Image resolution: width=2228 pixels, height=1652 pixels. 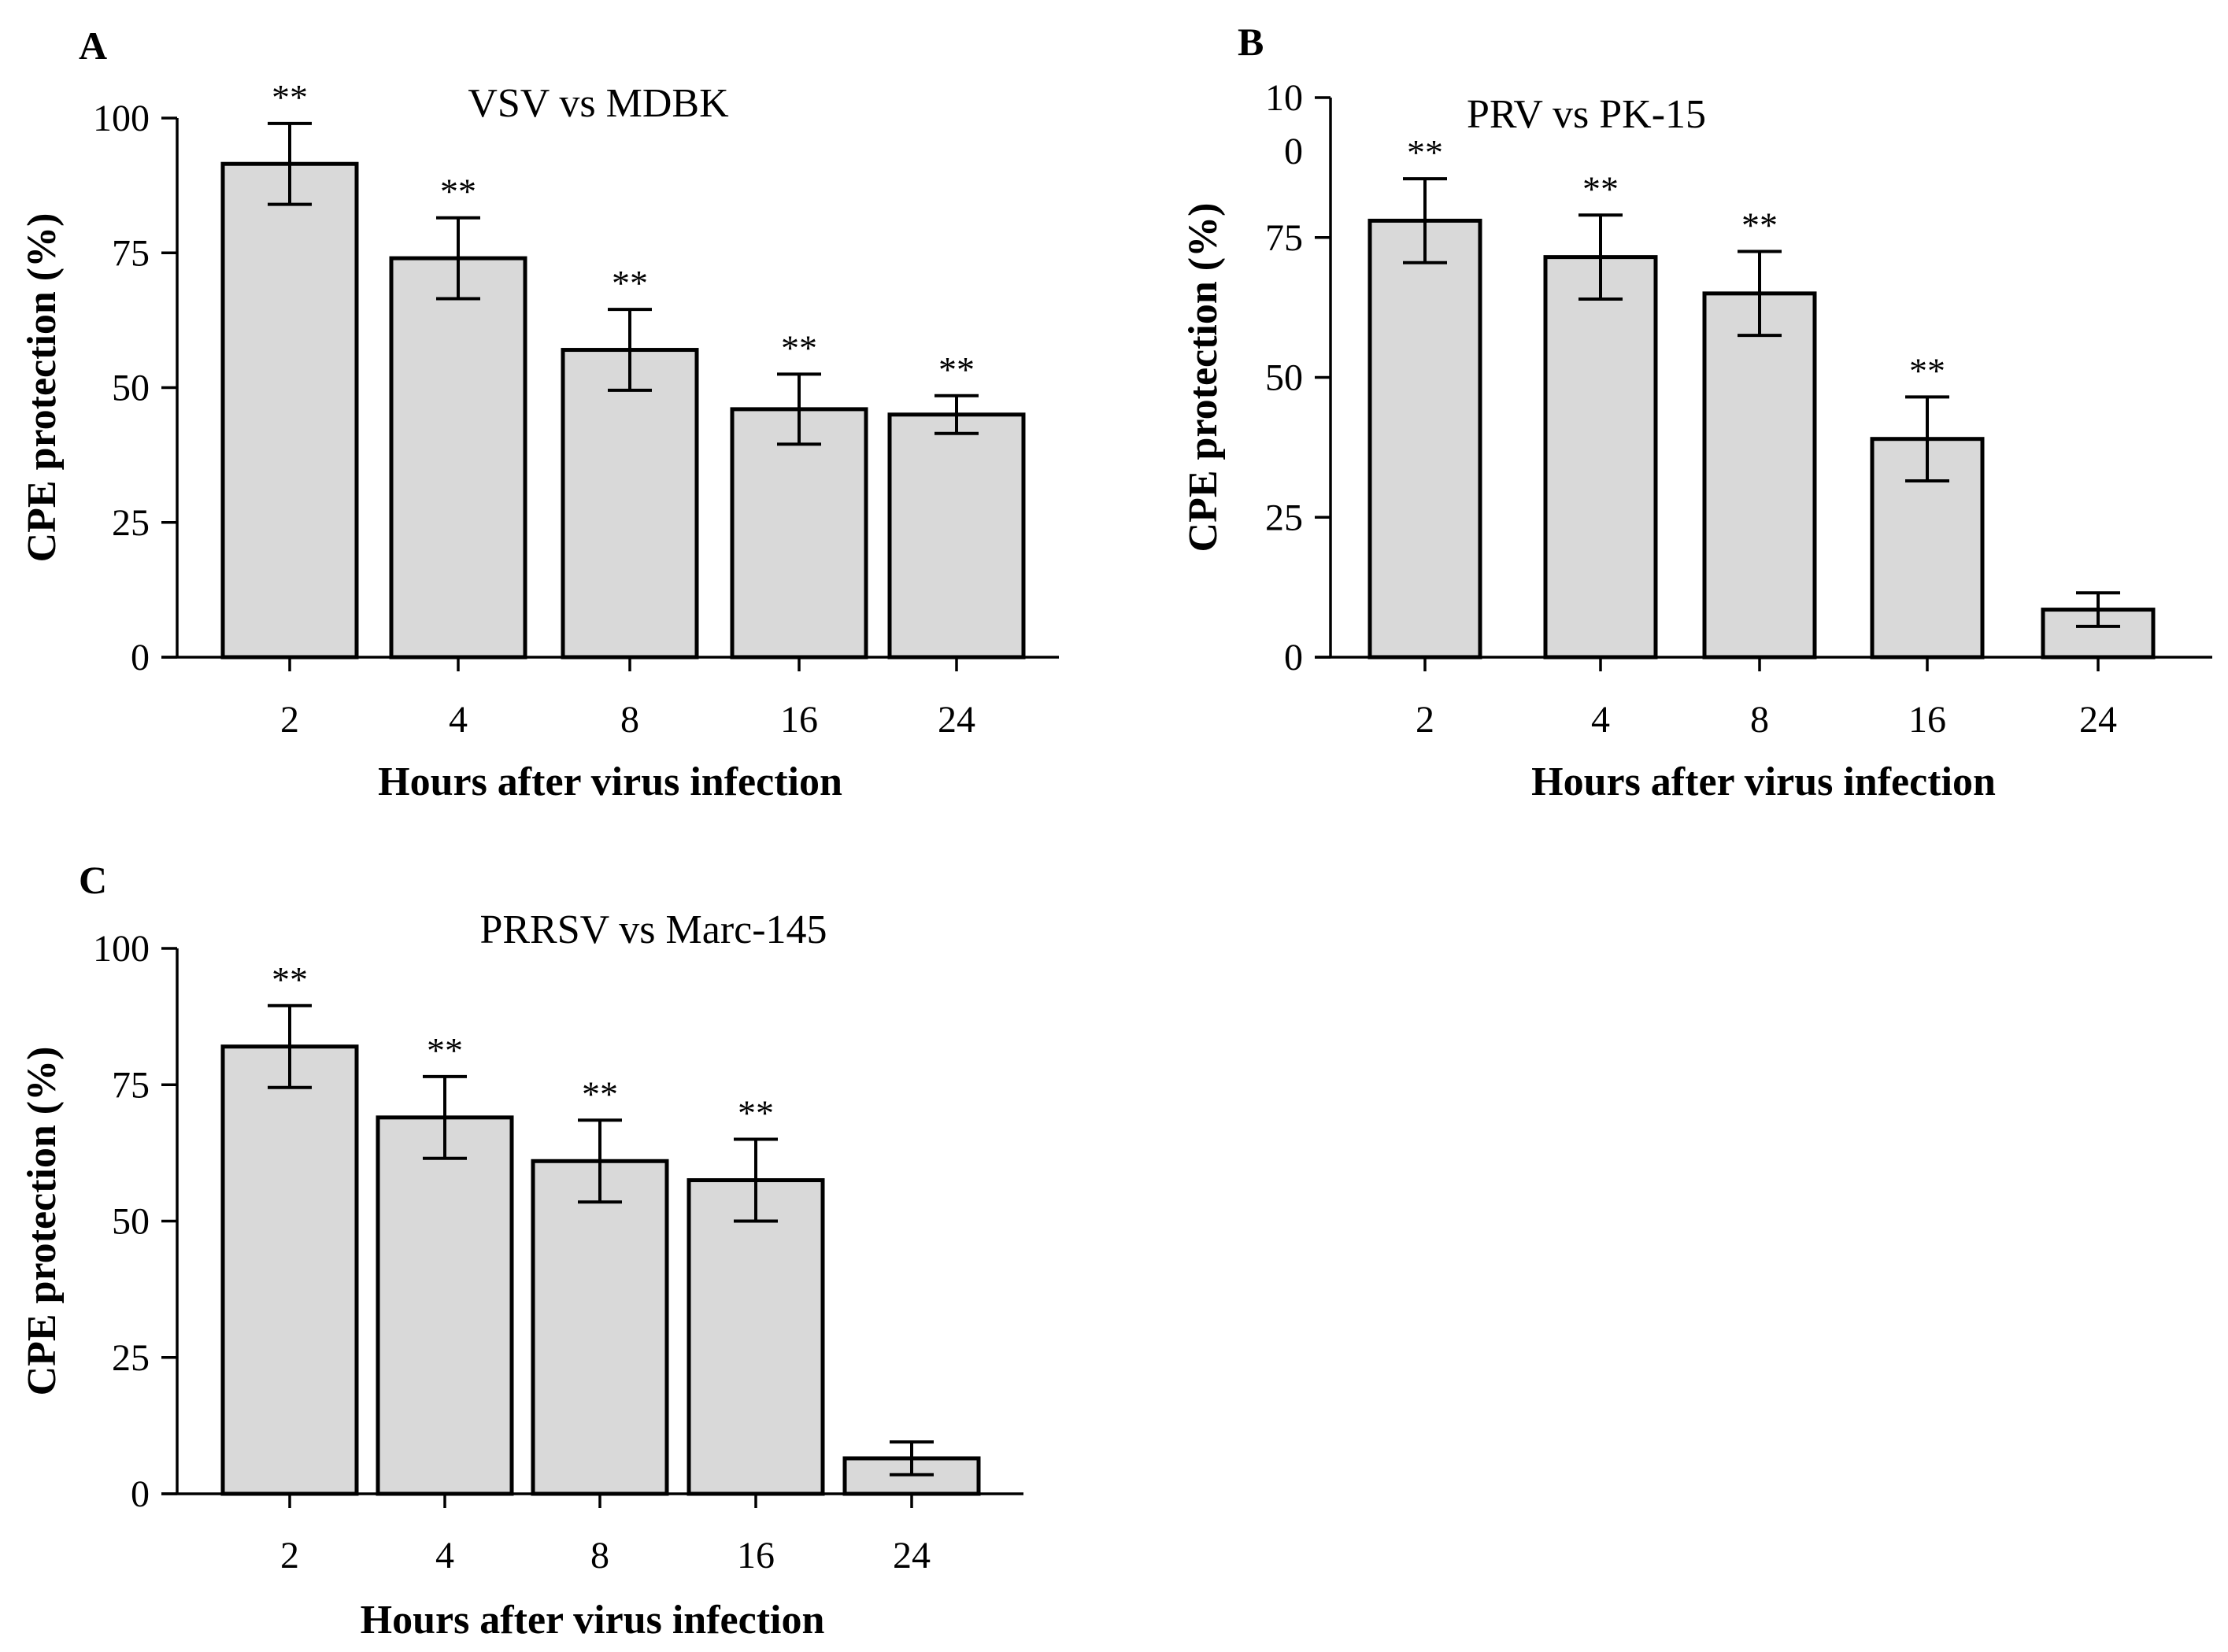 I want to click on panel-letter: C, so click(x=93, y=880).